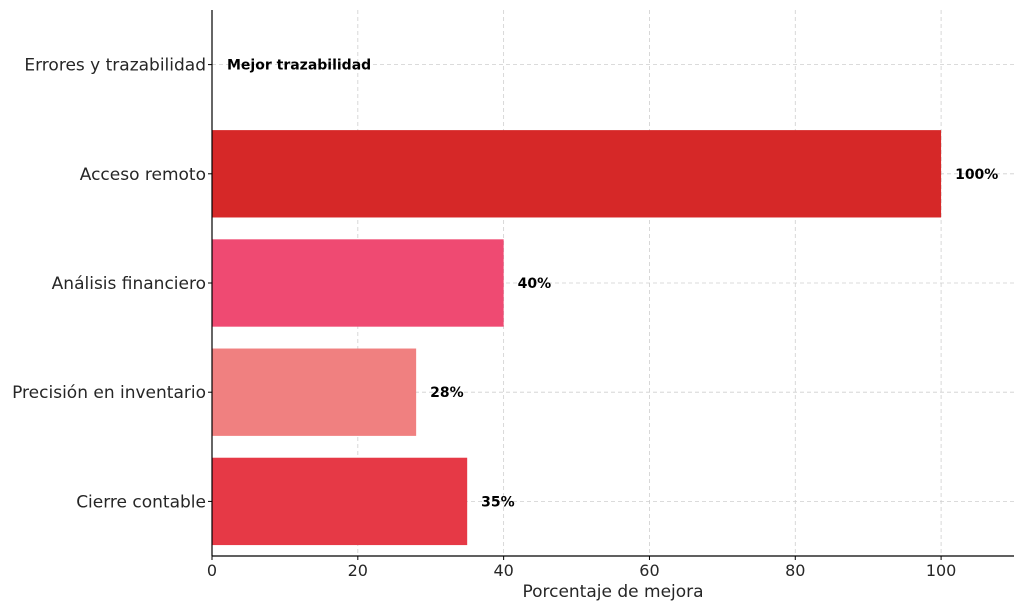  I want to click on bar-value-label: 35%, so click(498, 502).